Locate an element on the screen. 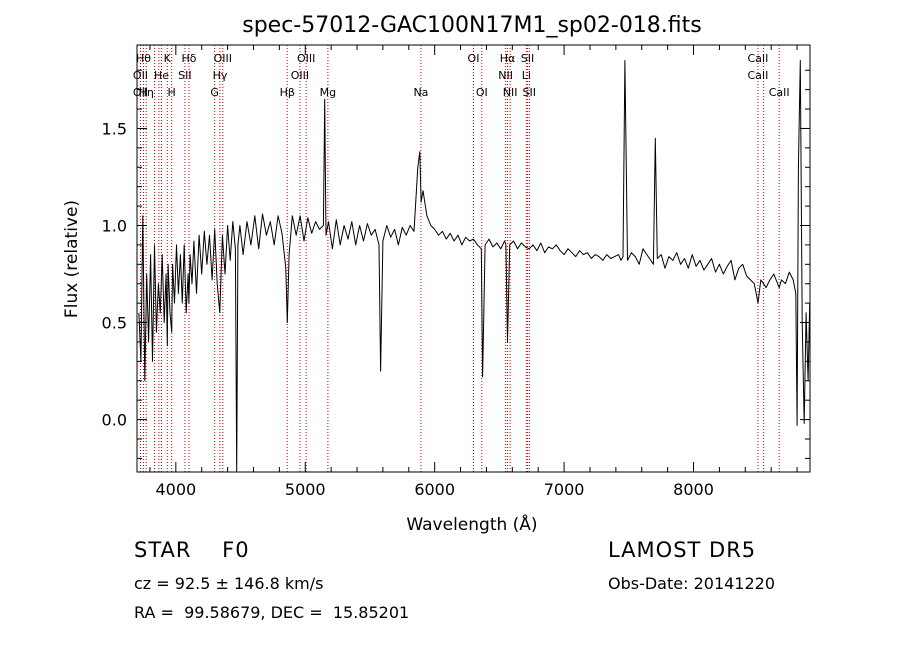 The image size is (900, 649). line-label-27: CaII is located at coordinates (779, 92).